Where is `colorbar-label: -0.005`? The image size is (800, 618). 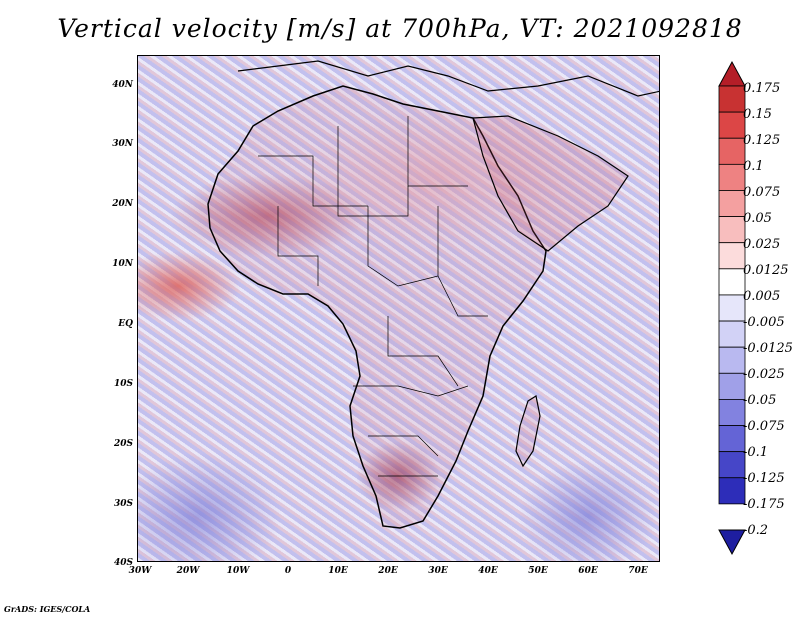 colorbar-label: -0.005 is located at coordinates (764, 322).